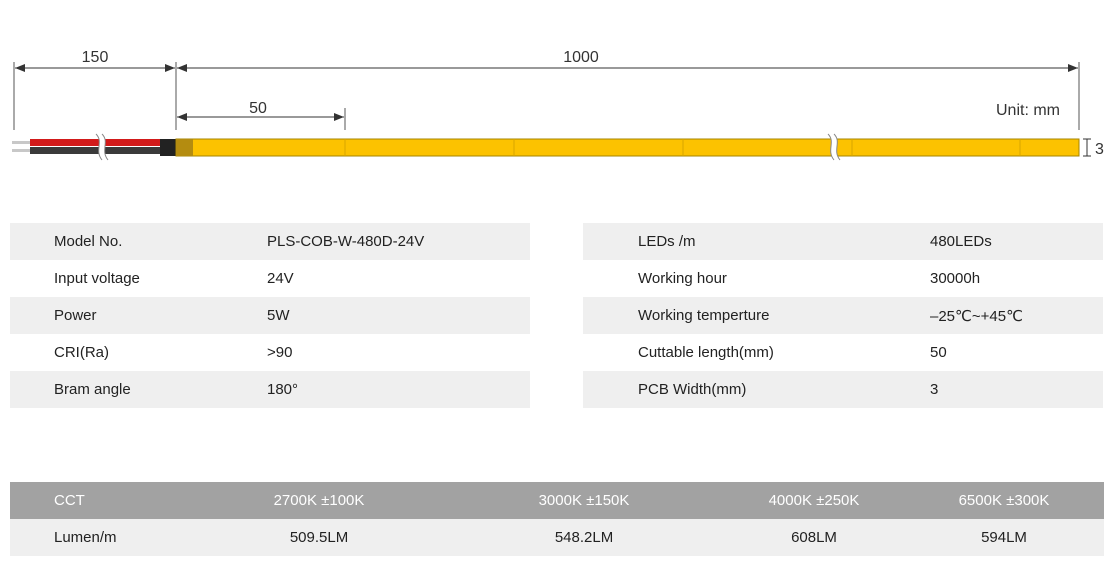  I want to click on spec-value: 5W, so click(398, 315).